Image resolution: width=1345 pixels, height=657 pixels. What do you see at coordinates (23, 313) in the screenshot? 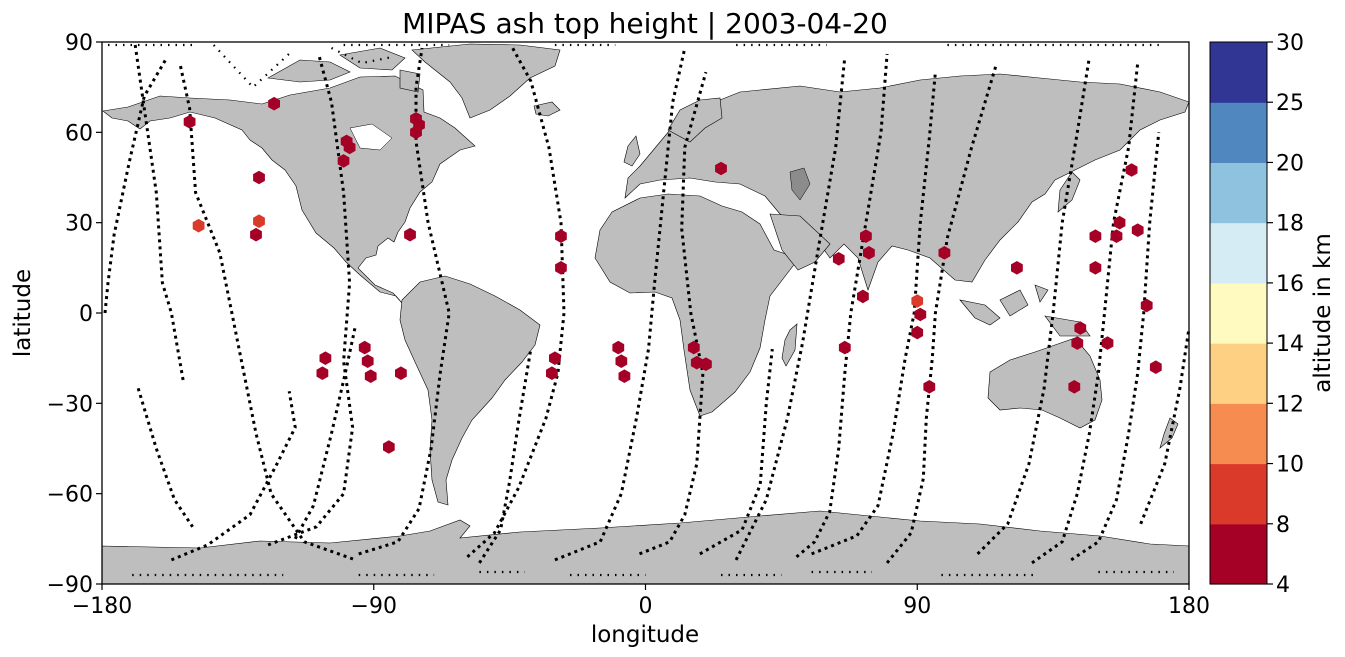
I see `y-axis-label: latitude` at bounding box center [23, 313].